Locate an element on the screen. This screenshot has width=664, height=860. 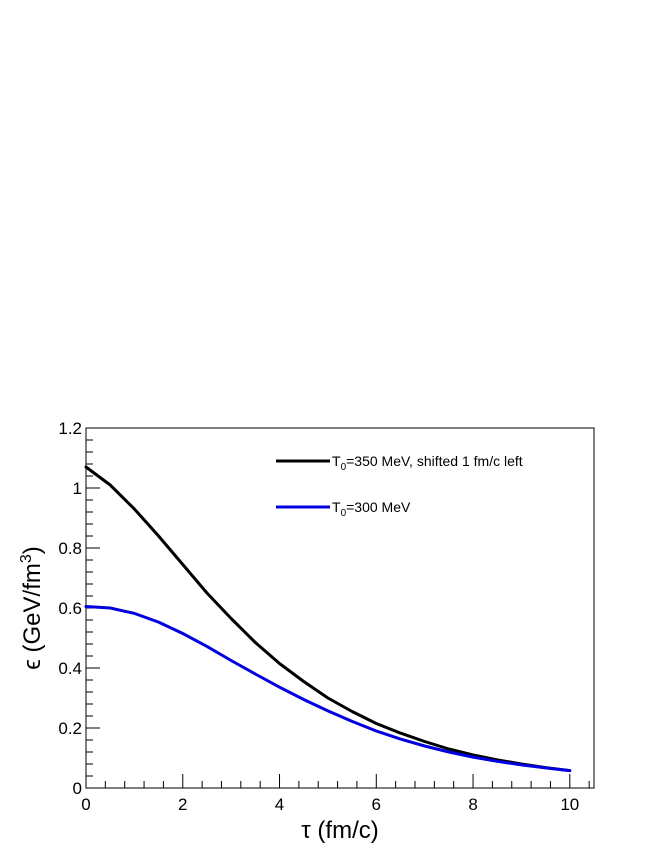
x-tick-label: 8 is located at coordinates (472, 804).